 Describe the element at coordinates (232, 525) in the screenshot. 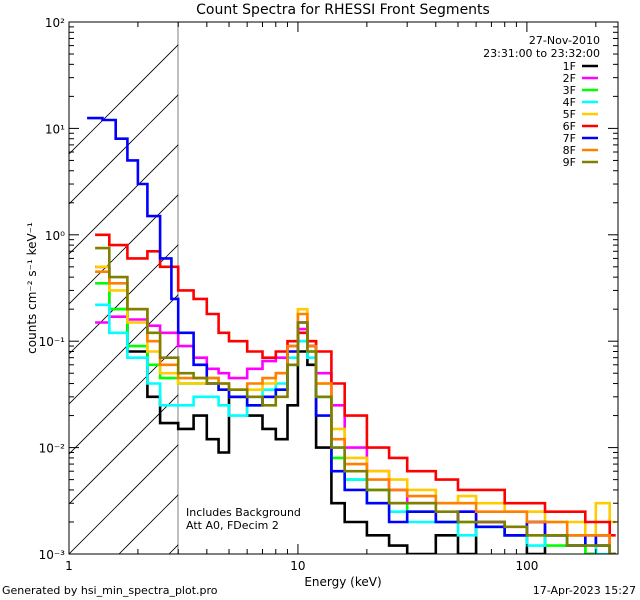

I see `note-attenuator: Att A0, FDecim 2` at that location.